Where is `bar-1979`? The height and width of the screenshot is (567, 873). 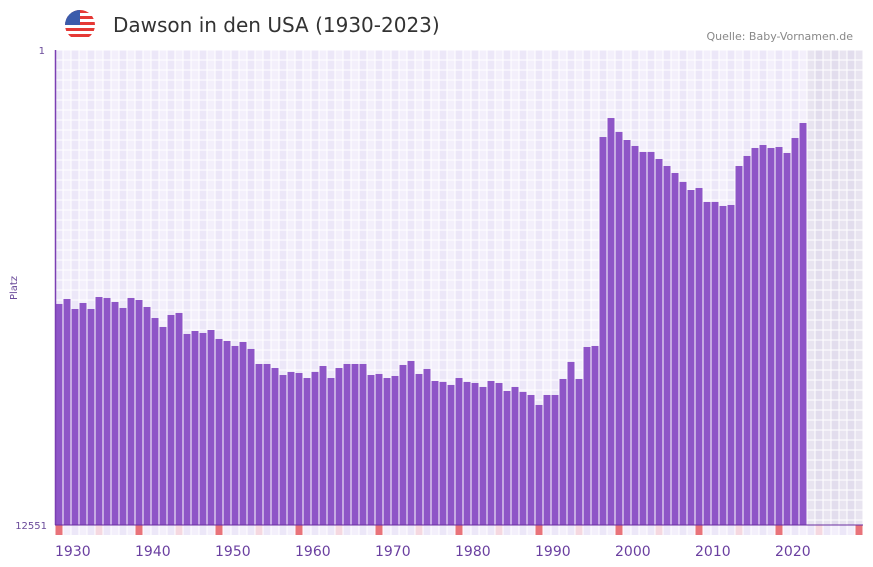
bar-1979 is located at coordinates (451, 454).